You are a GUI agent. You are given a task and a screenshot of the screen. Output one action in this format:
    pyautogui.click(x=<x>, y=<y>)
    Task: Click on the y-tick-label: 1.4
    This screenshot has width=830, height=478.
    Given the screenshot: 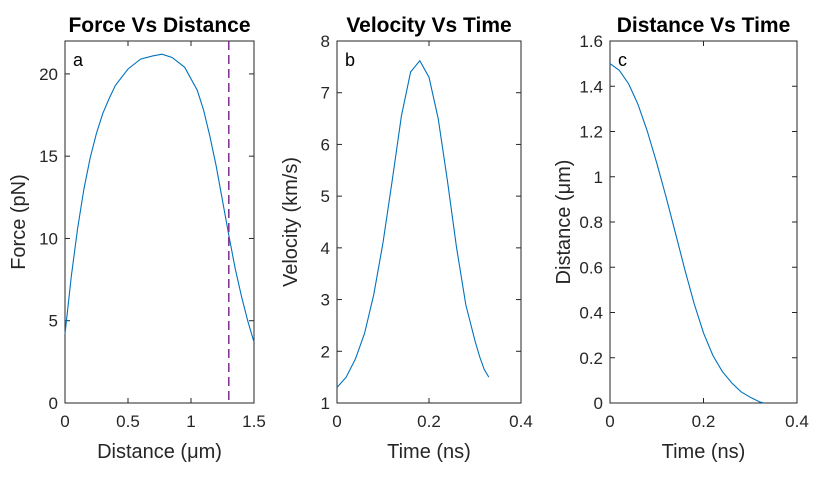 What is the action you would take?
    pyautogui.click(x=591, y=86)
    